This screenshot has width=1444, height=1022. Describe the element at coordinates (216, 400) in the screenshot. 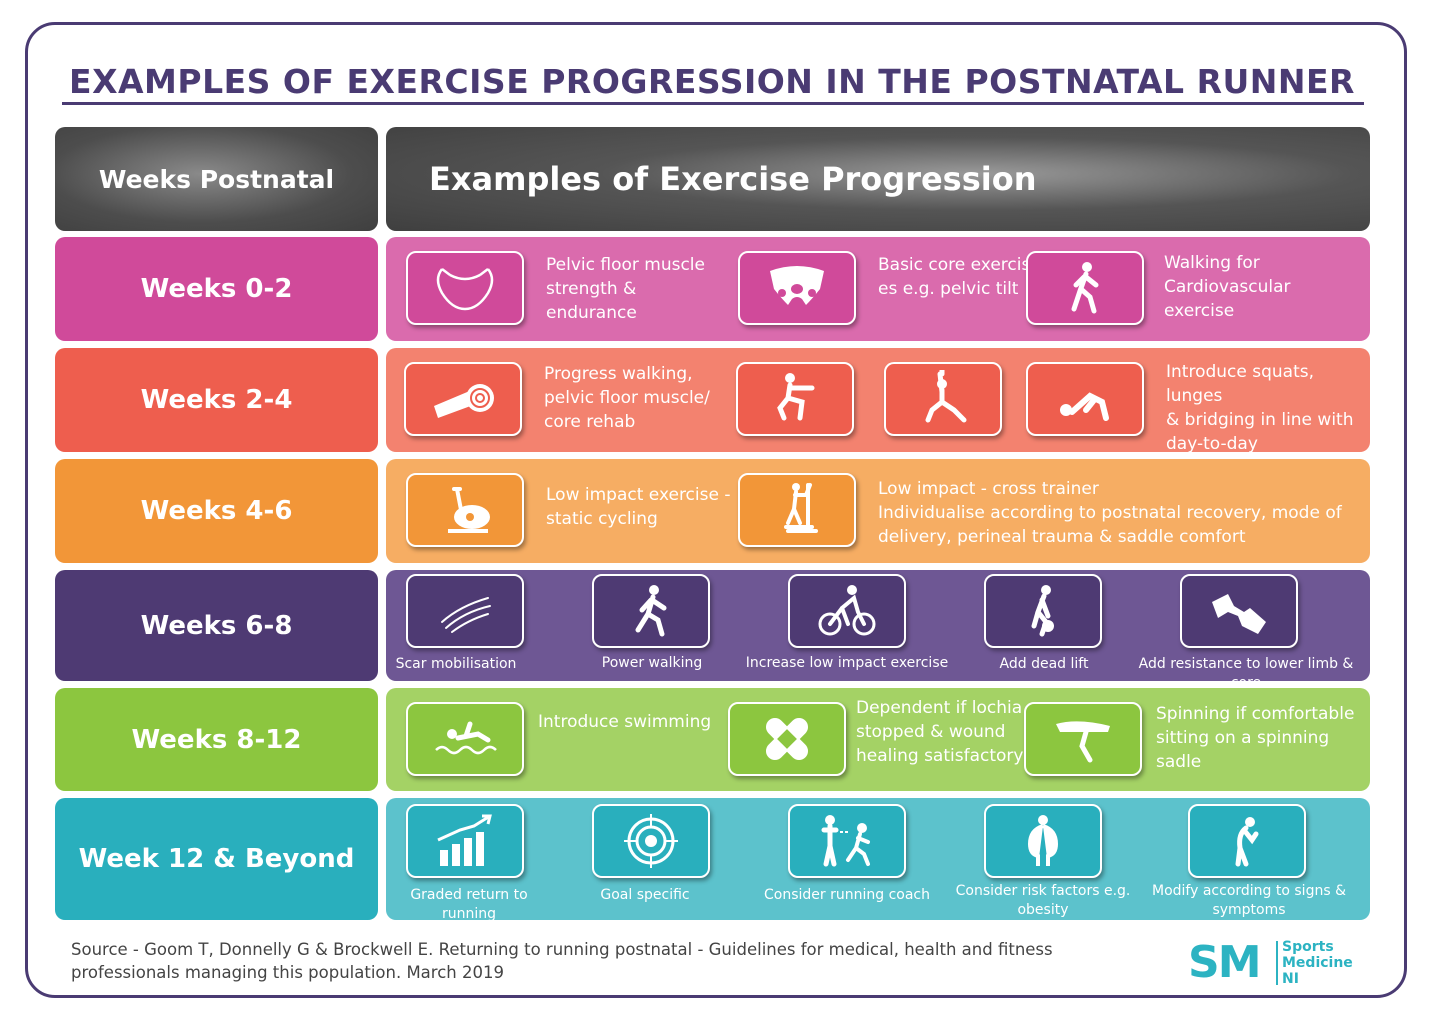

I see `row-label-weeks-2-4: Weeks 2-4` at that location.